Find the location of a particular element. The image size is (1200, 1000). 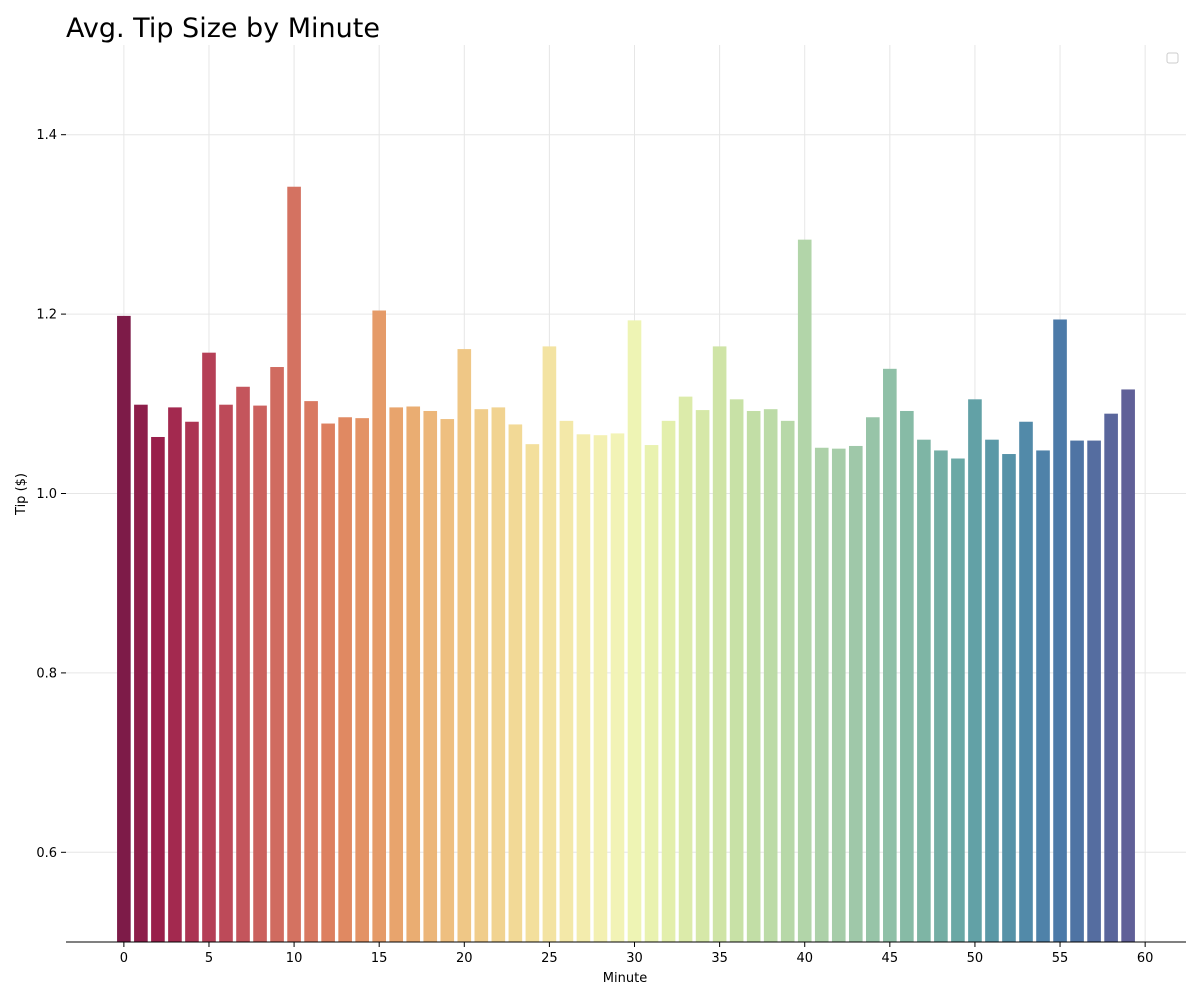

y-axis-ticks: 0.6 0.8 1.0 1.2 1.4 is located at coordinates (51, 494).